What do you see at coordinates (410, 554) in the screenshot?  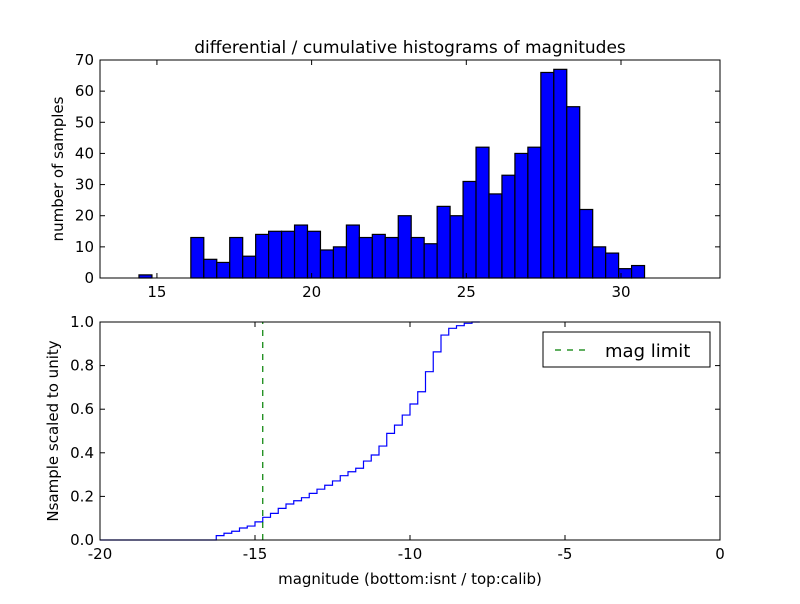 I see `x-tick-label: -10` at bounding box center [410, 554].